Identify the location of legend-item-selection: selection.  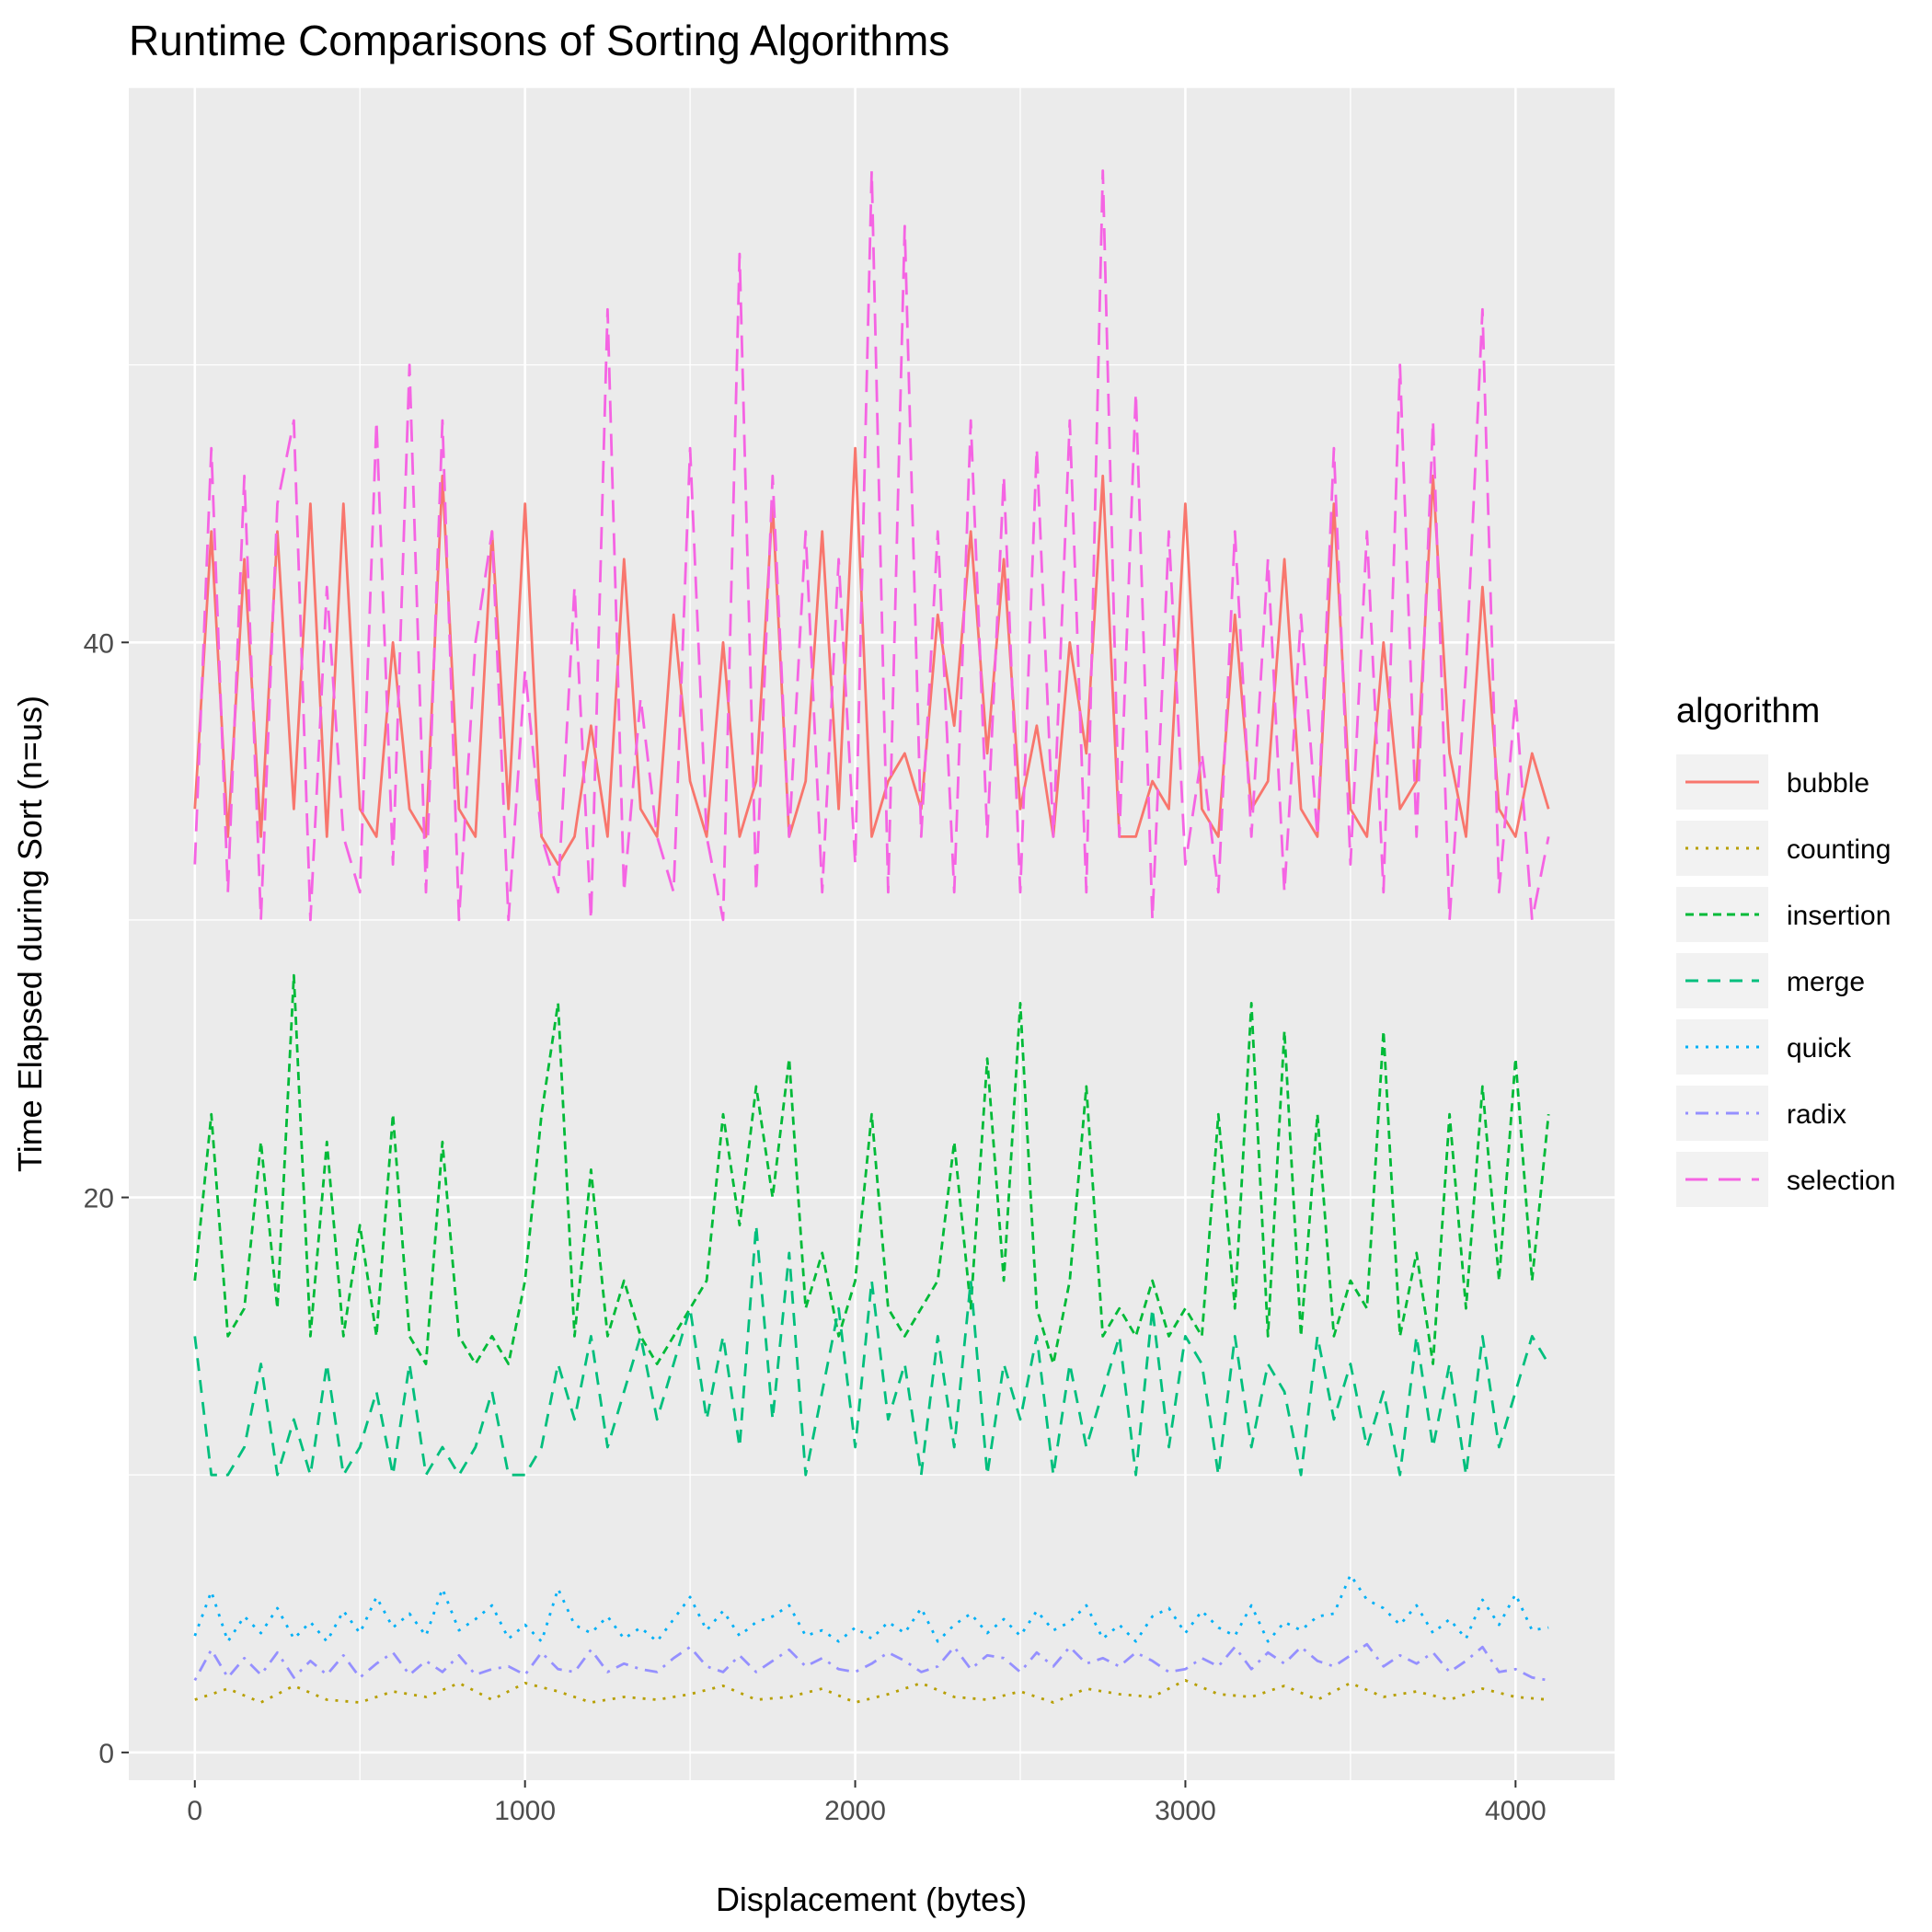
(1785, 1179).